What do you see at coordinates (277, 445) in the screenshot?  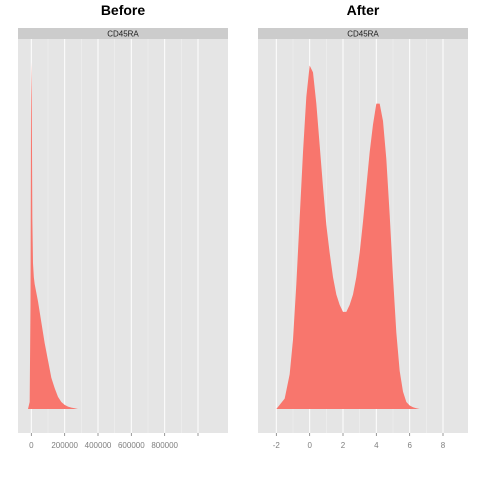 I see `x-tick-label: -2` at bounding box center [277, 445].